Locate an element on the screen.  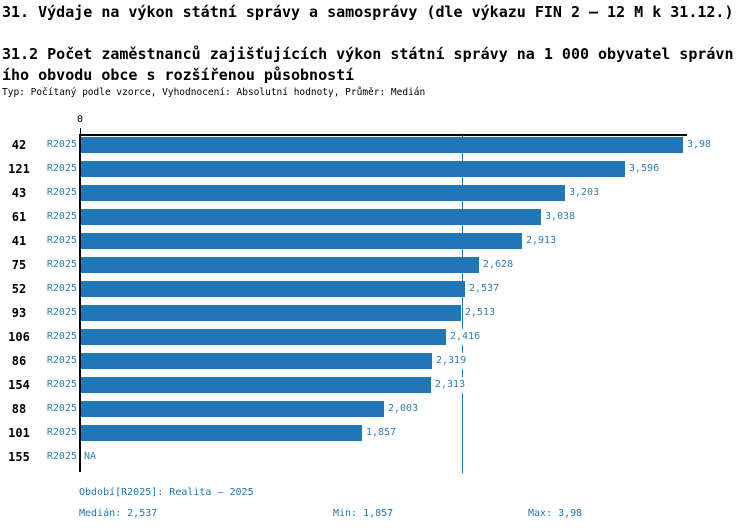
y-axis-line is located at coordinates (80, 302).